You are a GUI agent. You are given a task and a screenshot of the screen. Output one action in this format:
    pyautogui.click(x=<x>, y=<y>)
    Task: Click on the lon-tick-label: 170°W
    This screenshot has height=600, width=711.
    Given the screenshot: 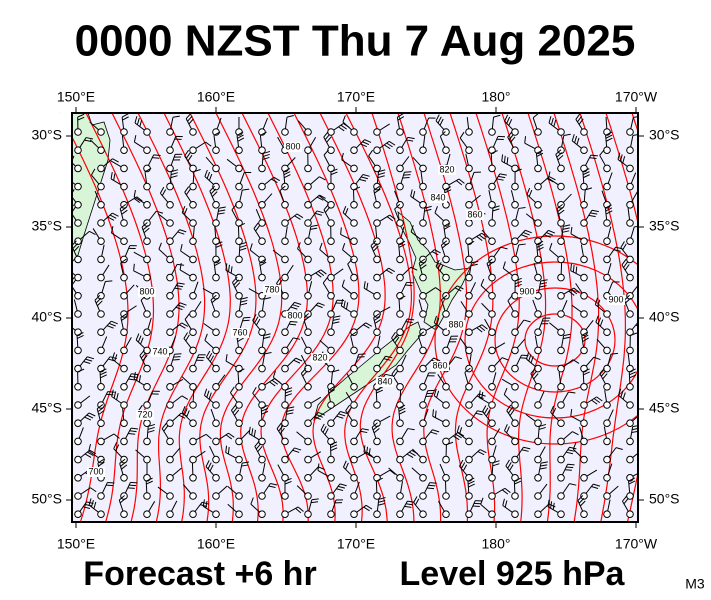 What is the action you would take?
    pyautogui.click(x=636, y=544)
    